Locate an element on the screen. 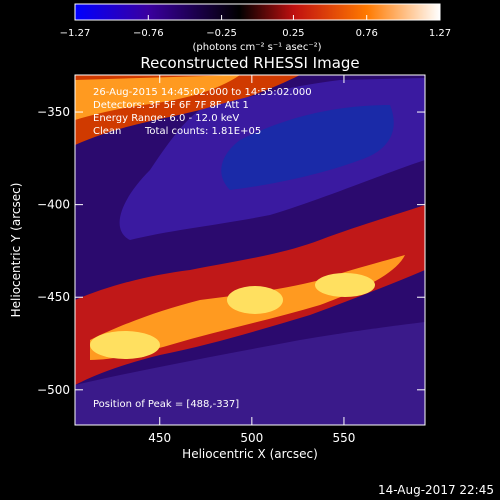  annotation-method: Clean is located at coordinates (107, 131).